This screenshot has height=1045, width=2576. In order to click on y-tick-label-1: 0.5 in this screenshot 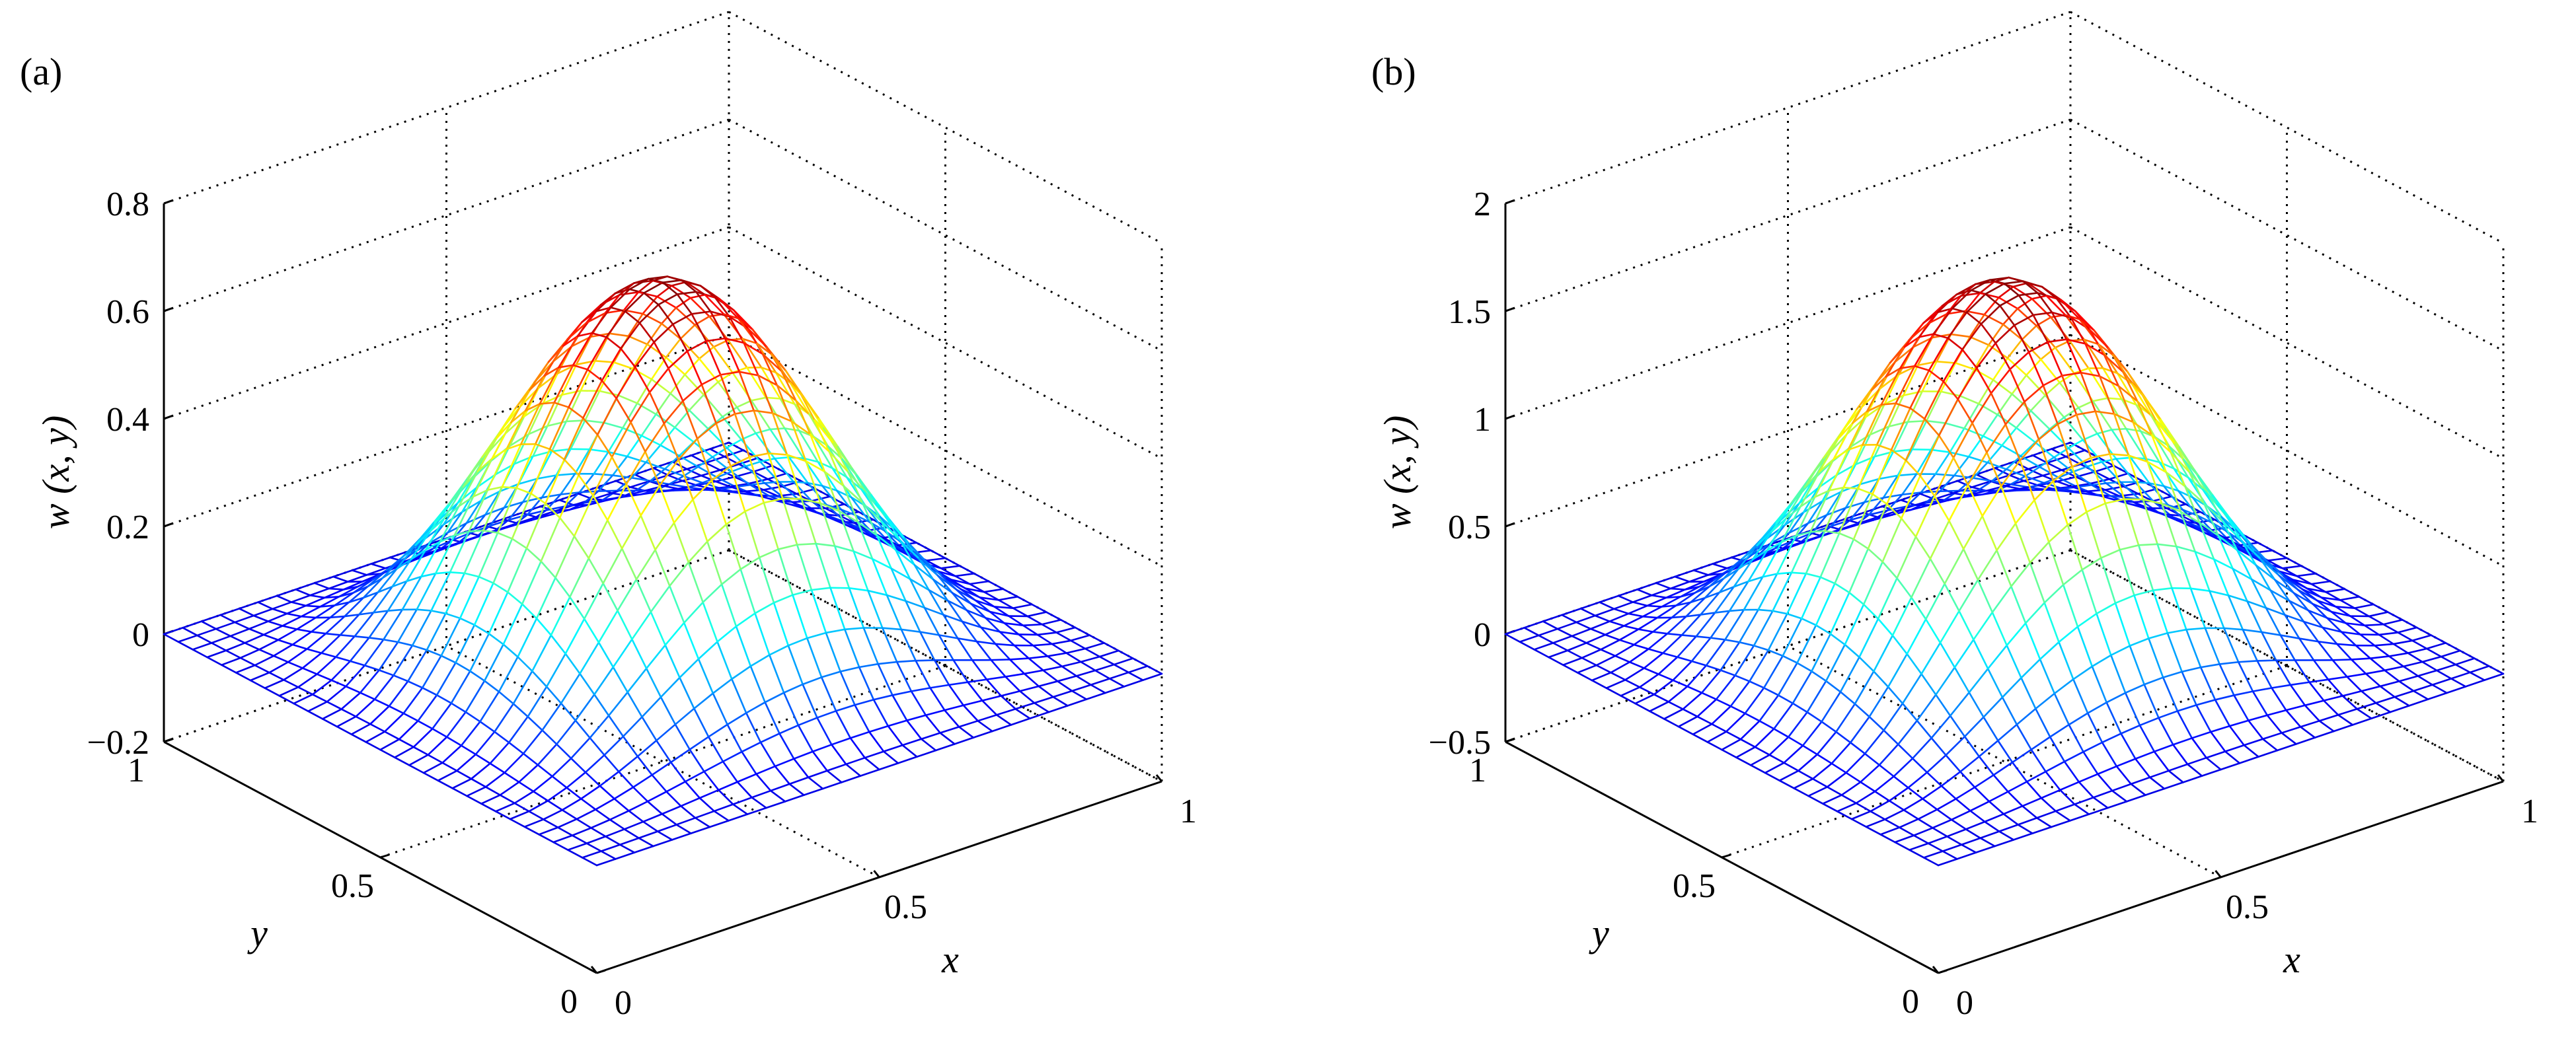, I will do `click(1695, 886)`.